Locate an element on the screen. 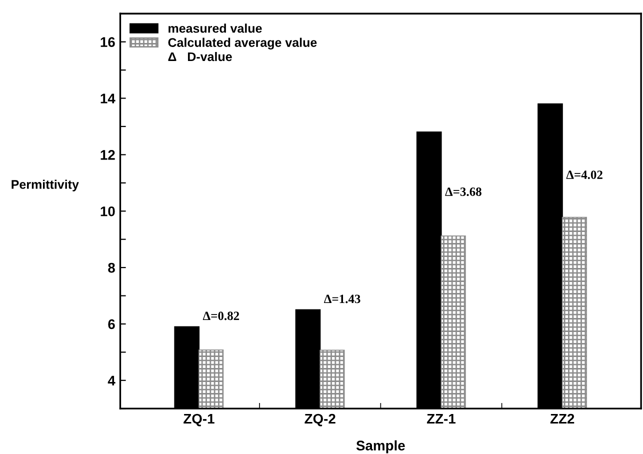  annotation: Δ D-value is located at coordinates (200, 57).